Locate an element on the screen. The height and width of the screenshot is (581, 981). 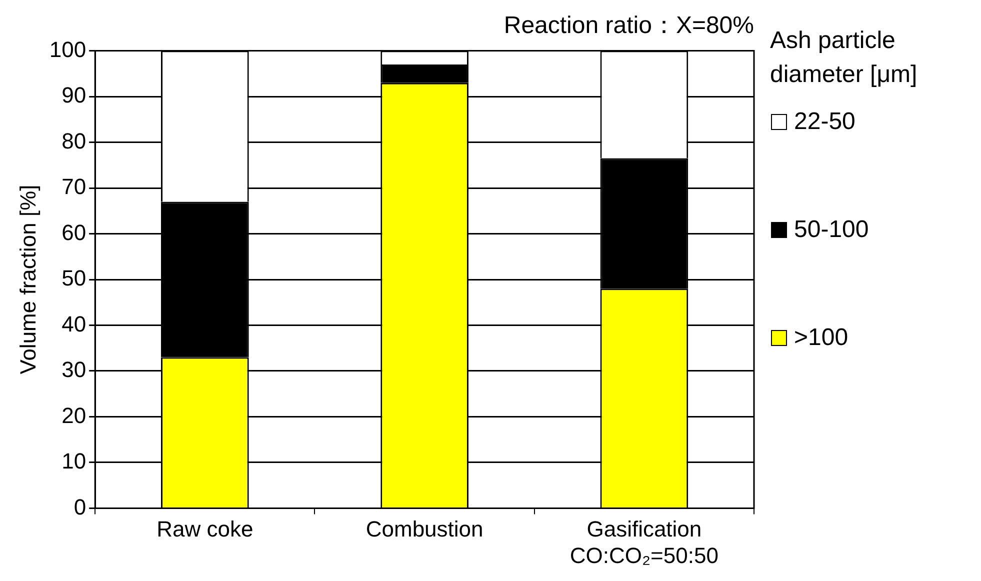
legend-title: Ash particle diameter [μm] is located at coordinates (844, 58).